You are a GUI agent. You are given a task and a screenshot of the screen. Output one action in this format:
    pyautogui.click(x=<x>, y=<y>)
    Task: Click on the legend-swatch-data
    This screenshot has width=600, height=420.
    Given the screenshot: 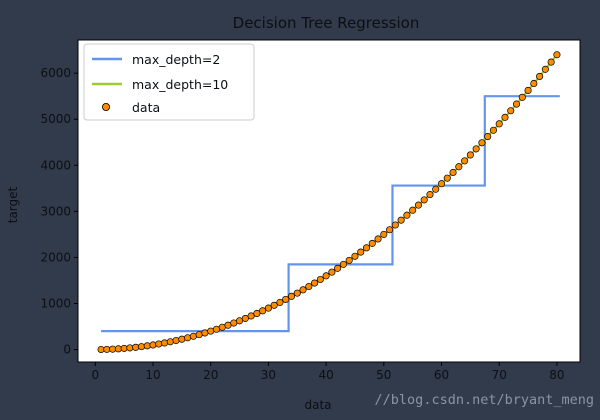 What is the action you would take?
    pyautogui.click(x=106, y=107)
    